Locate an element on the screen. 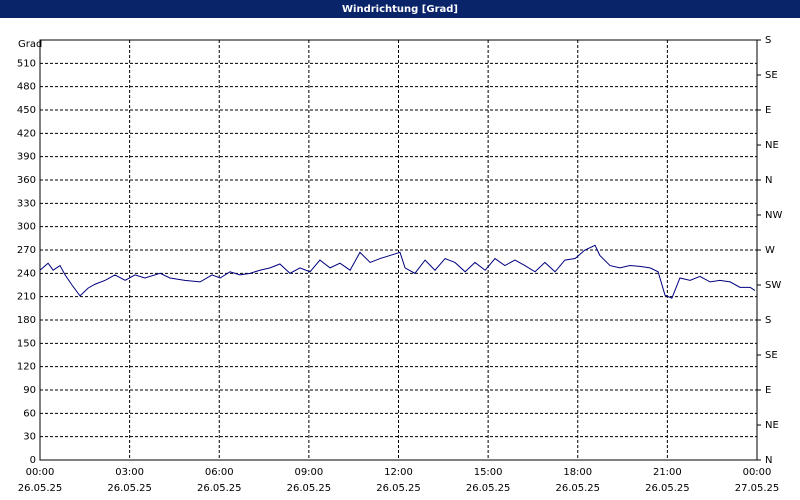 The height and width of the screenshot is (500, 800). y-tick-label: 150 is located at coordinates (26, 343).